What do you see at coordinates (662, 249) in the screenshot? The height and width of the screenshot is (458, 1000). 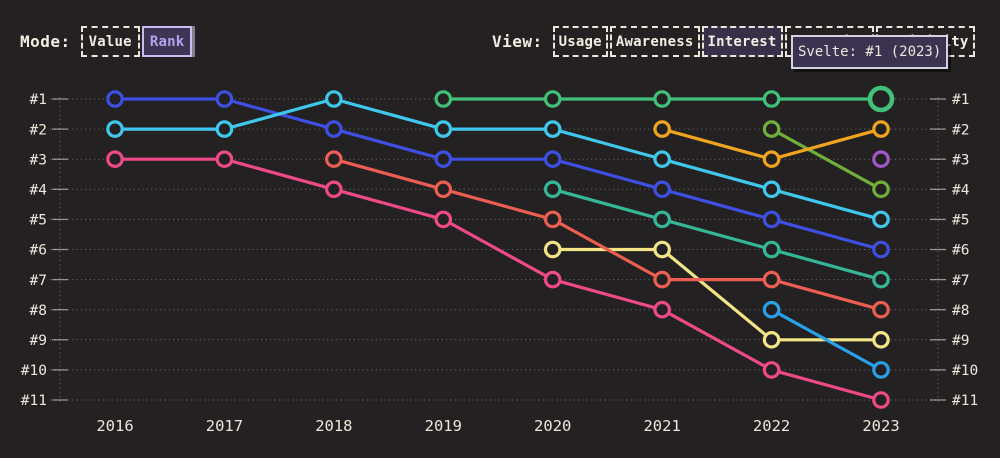 I see `marker-yellow-2021` at bounding box center [662, 249].